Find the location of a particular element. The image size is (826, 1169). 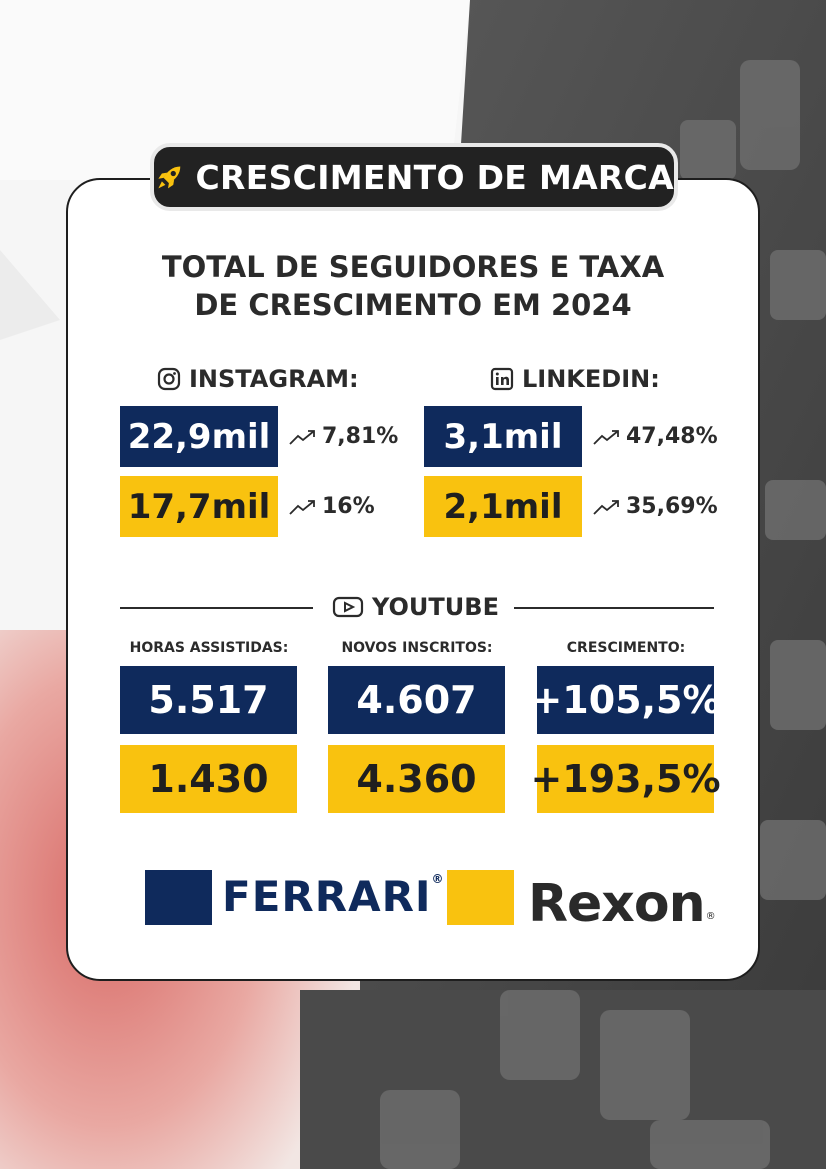

linkedin-ferrari-growth: 47,48% is located at coordinates (655, 436).